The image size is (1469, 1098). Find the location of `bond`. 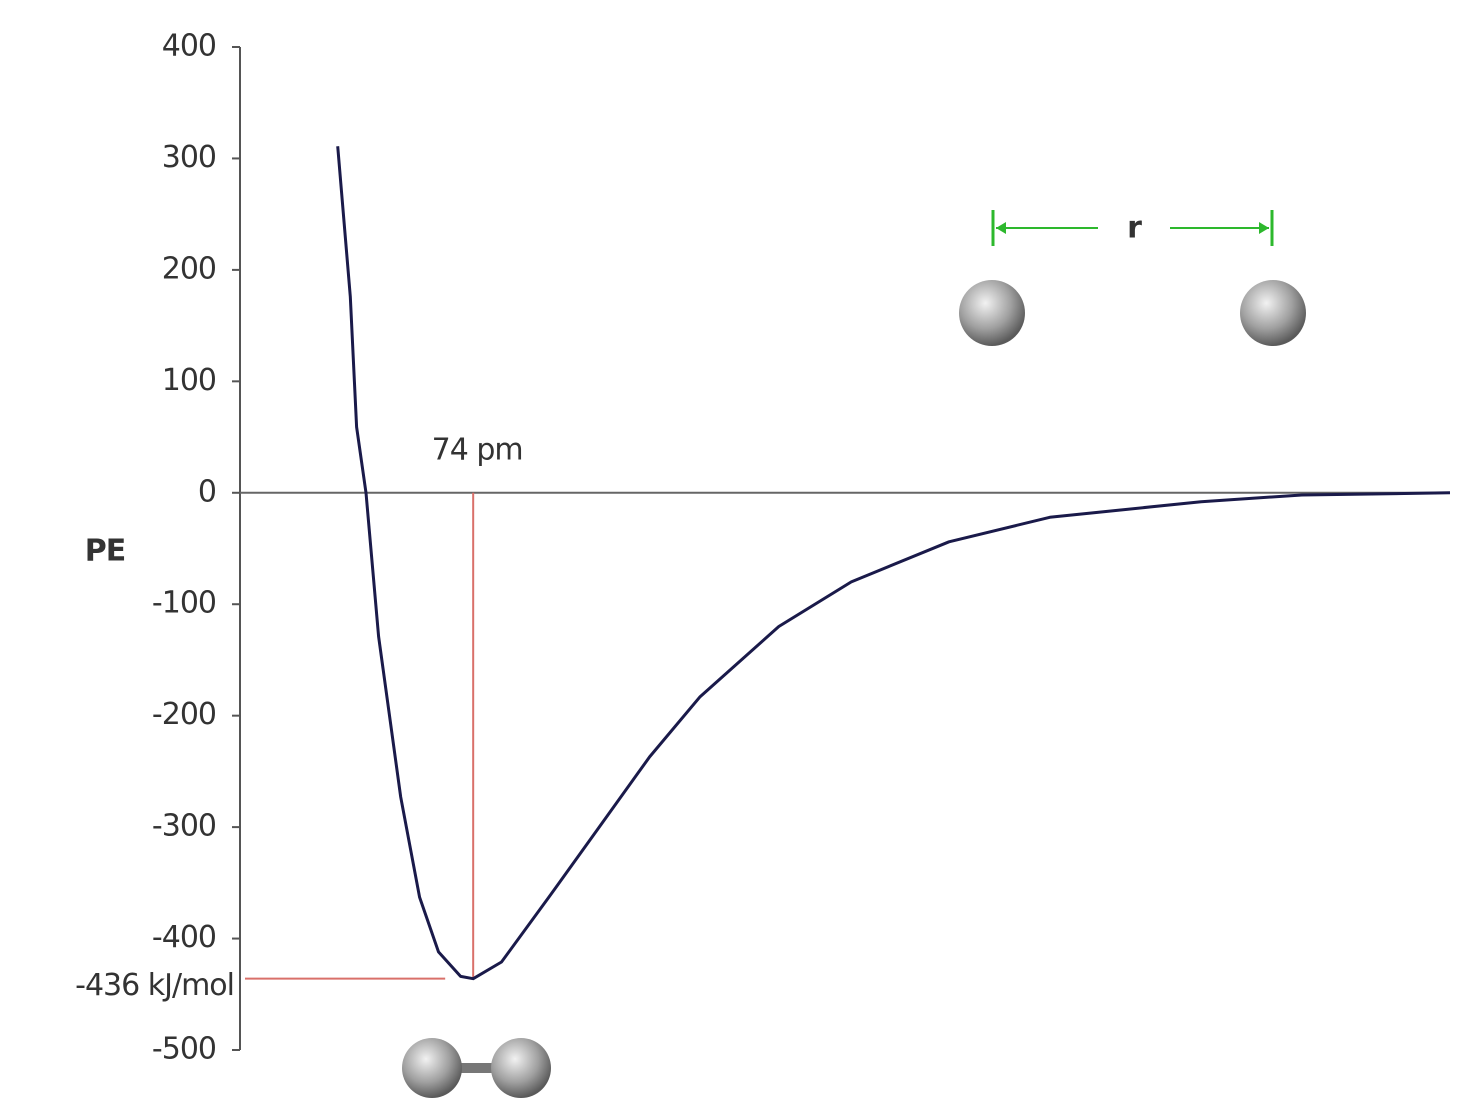

bond is located at coordinates (475, 1068).